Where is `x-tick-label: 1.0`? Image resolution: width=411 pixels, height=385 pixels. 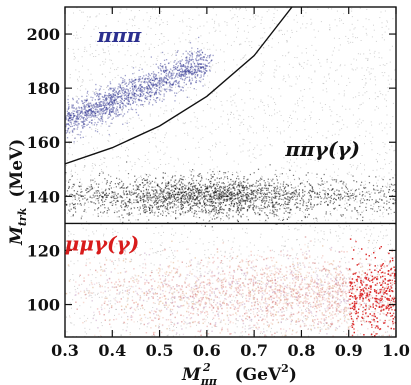
x-tick-label: 1.0 is located at coordinates (396, 350).